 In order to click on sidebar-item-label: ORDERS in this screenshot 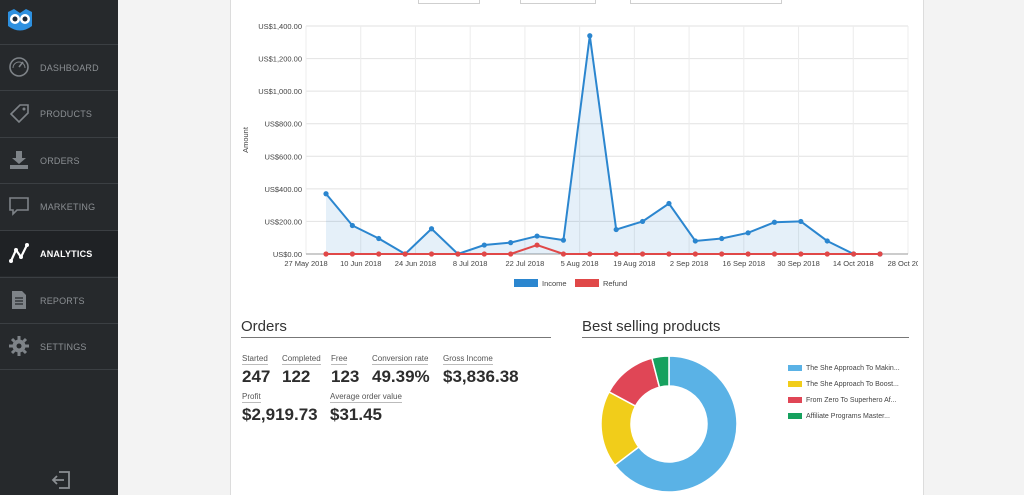, I will do `click(60, 161)`.